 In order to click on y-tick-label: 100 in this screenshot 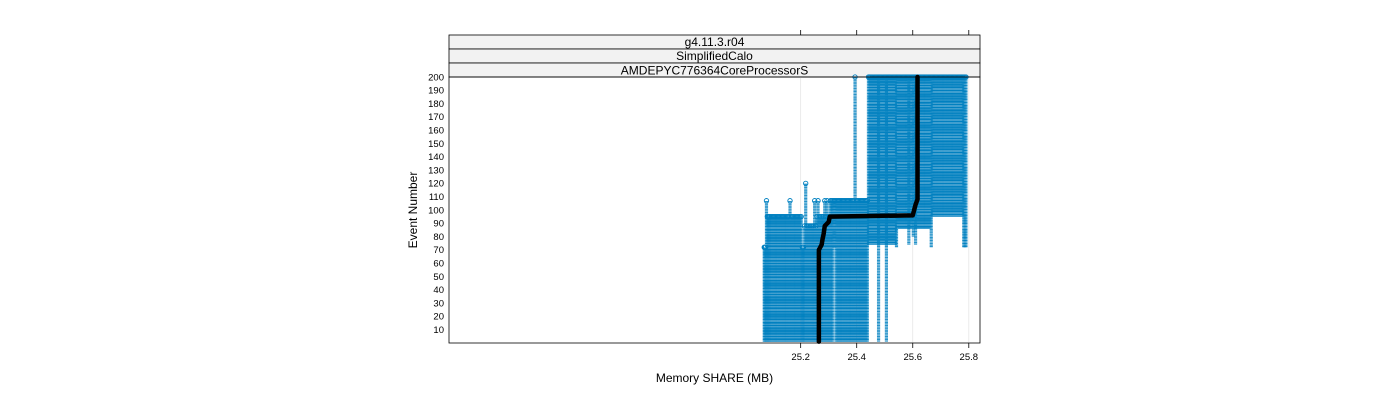, I will do `click(436, 210)`.